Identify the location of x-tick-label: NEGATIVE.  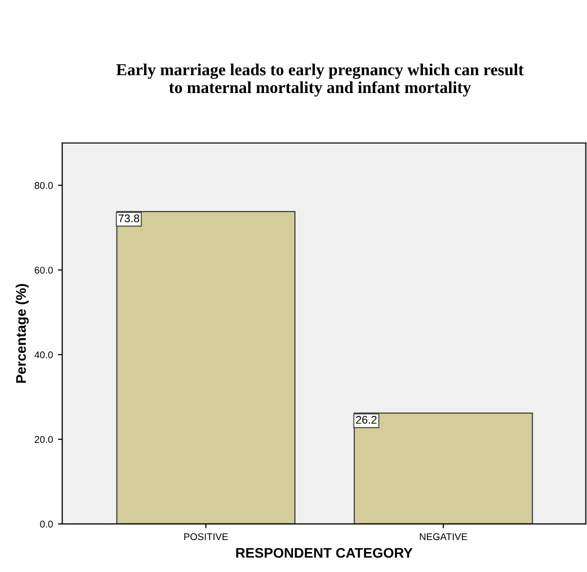
(444, 536).